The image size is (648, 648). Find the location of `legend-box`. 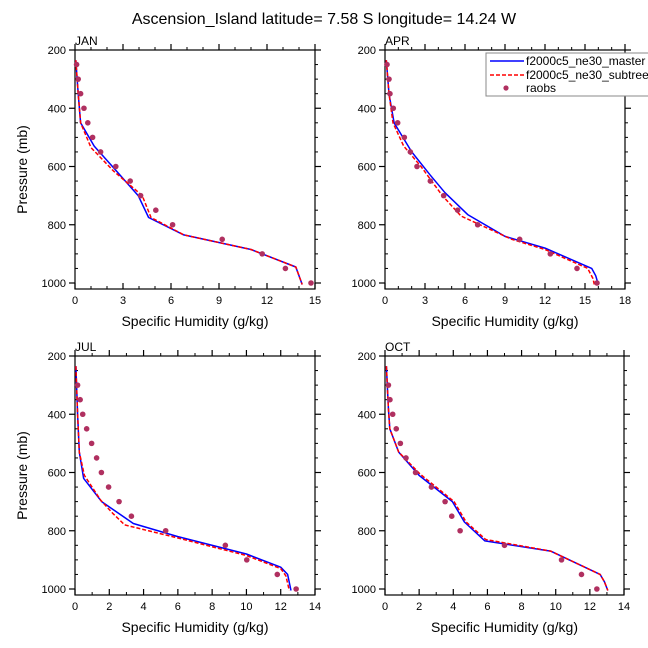

legend-box is located at coordinates (566, 74).